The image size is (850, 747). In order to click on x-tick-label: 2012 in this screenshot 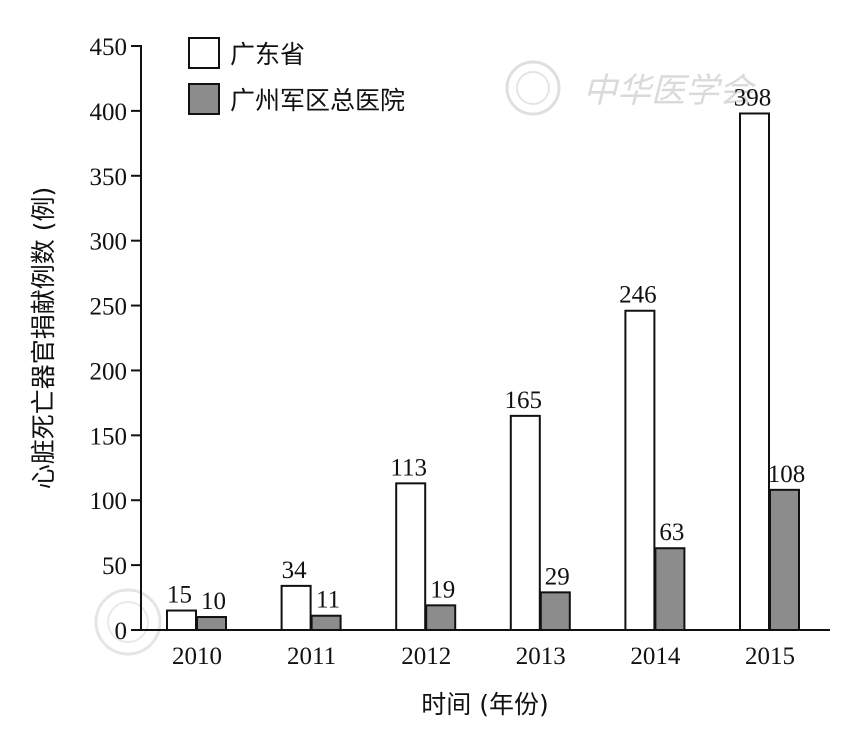, I will do `click(426, 656)`.